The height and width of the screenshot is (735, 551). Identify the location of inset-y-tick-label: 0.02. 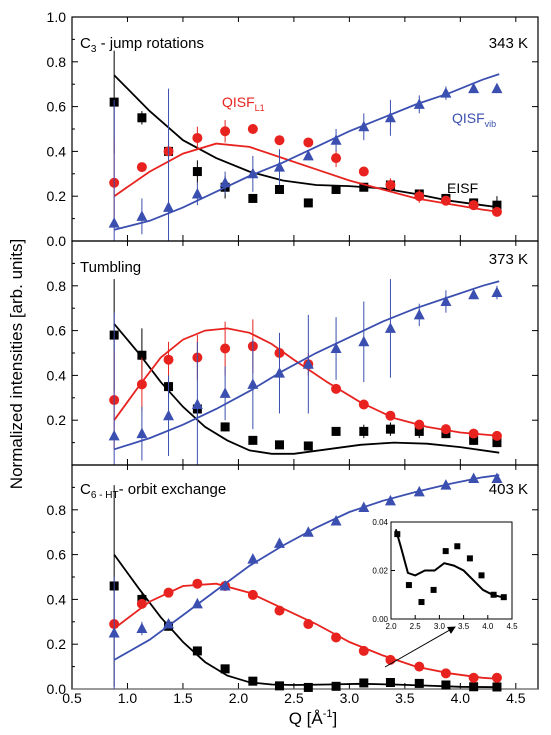
(380, 571).